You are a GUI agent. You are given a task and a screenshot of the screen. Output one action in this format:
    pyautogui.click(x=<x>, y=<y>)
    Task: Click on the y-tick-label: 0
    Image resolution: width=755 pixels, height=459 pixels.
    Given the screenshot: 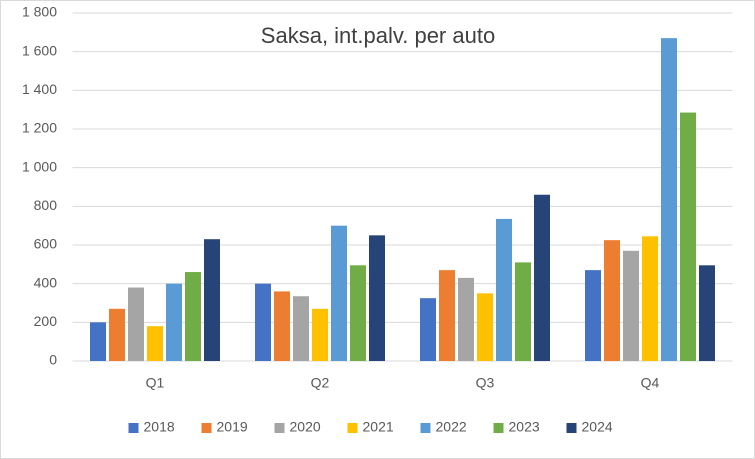 What is the action you would take?
    pyautogui.click(x=53, y=360)
    